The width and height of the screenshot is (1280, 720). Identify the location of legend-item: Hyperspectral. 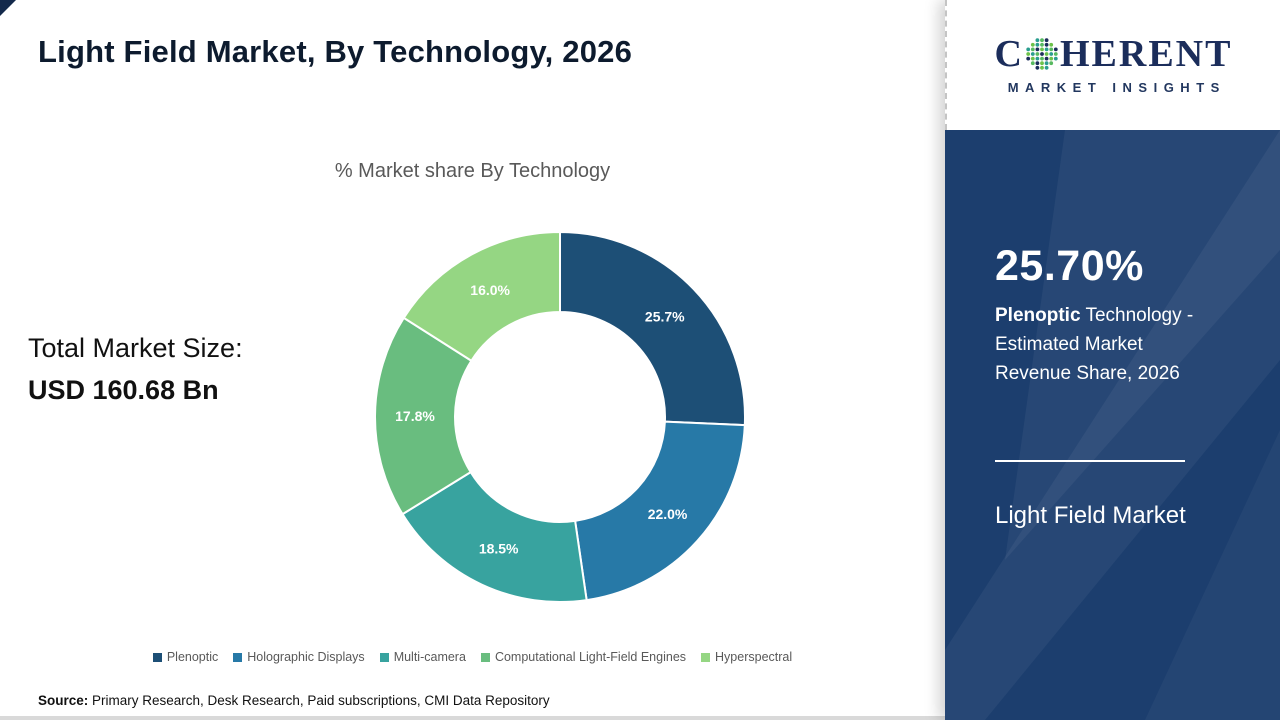
(746, 657).